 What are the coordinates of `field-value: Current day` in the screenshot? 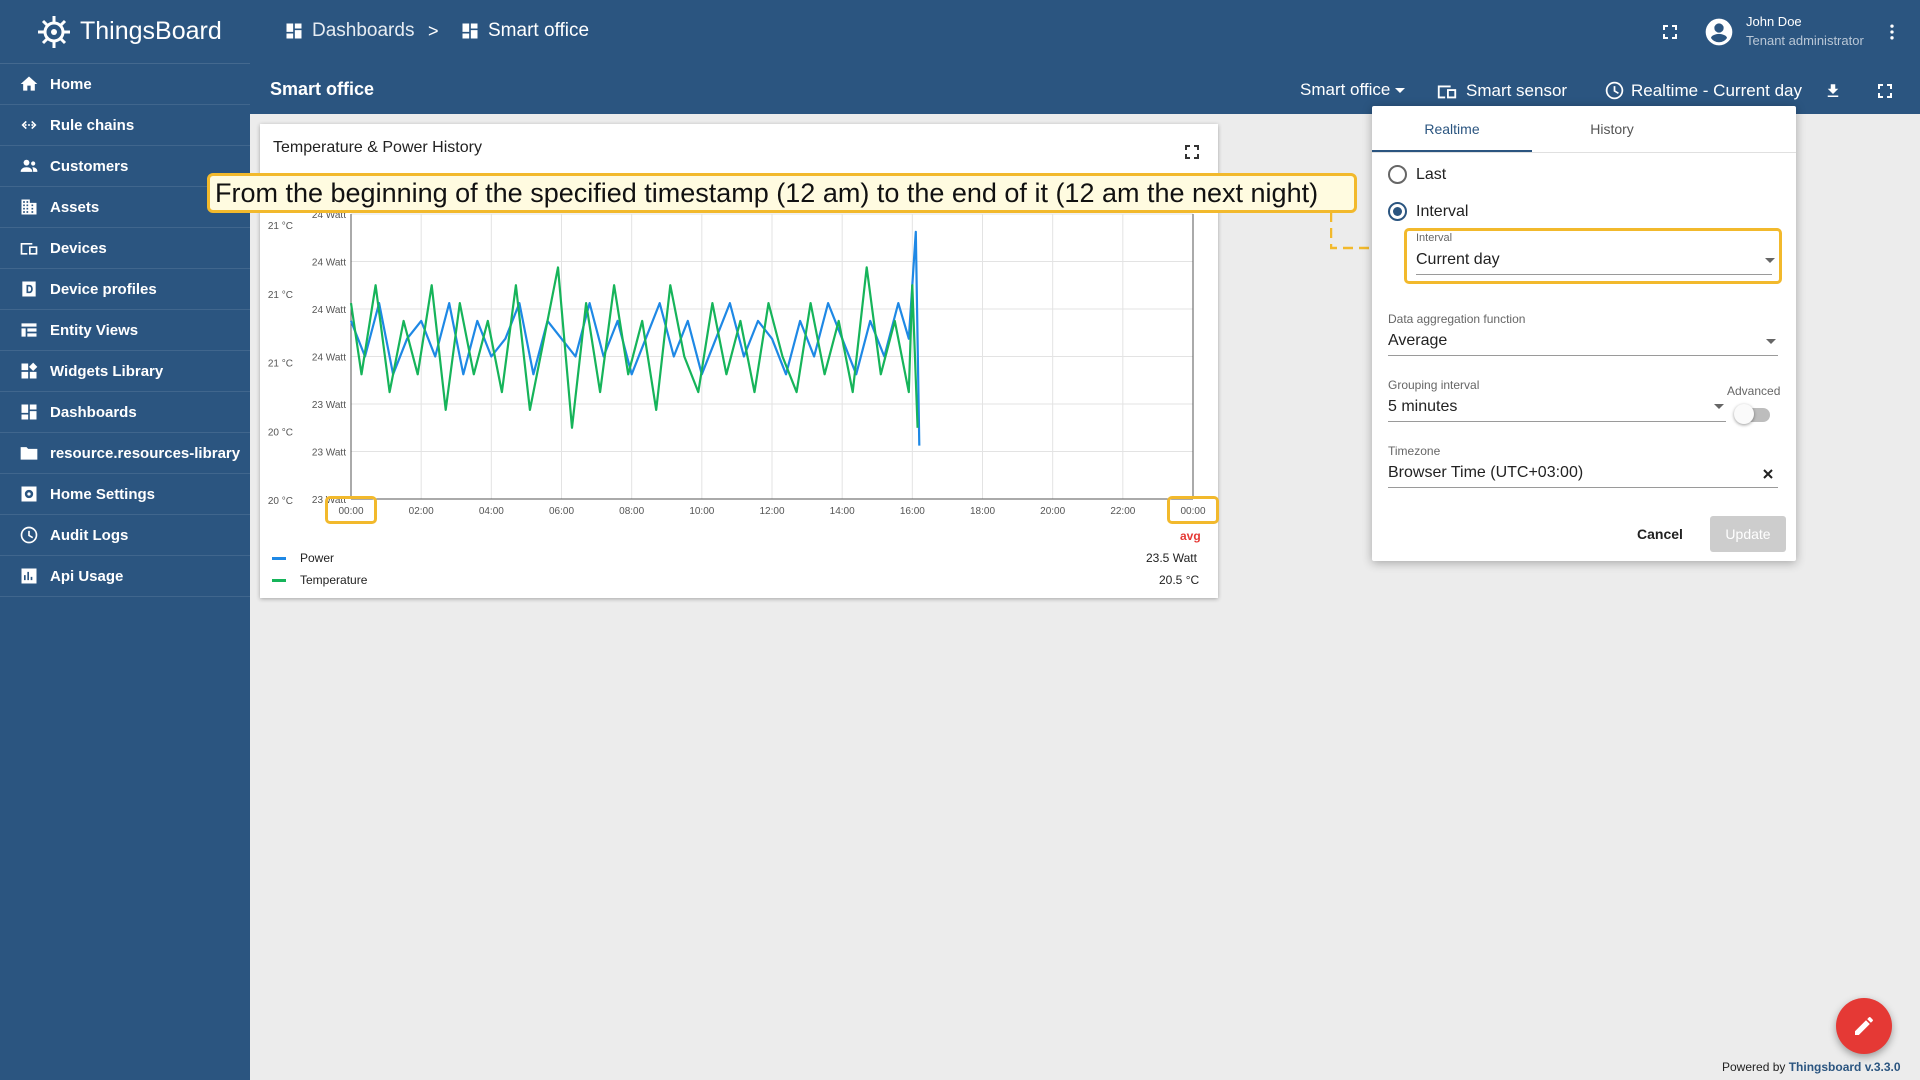 It's located at (1458, 259).